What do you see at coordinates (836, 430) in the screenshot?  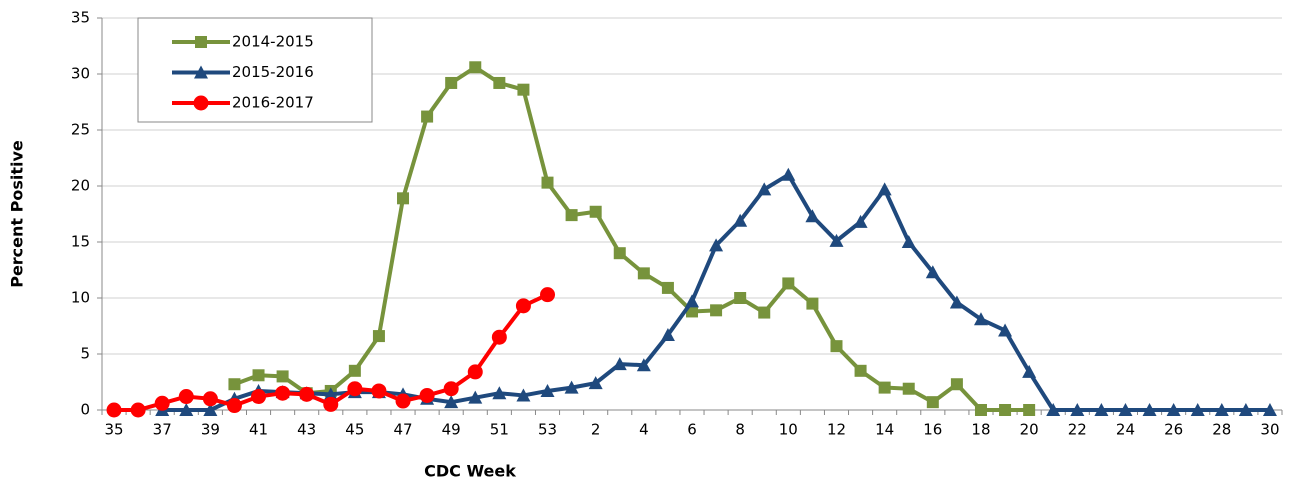 I see `x-tick-label: 12` at bounding box center [836, 430].